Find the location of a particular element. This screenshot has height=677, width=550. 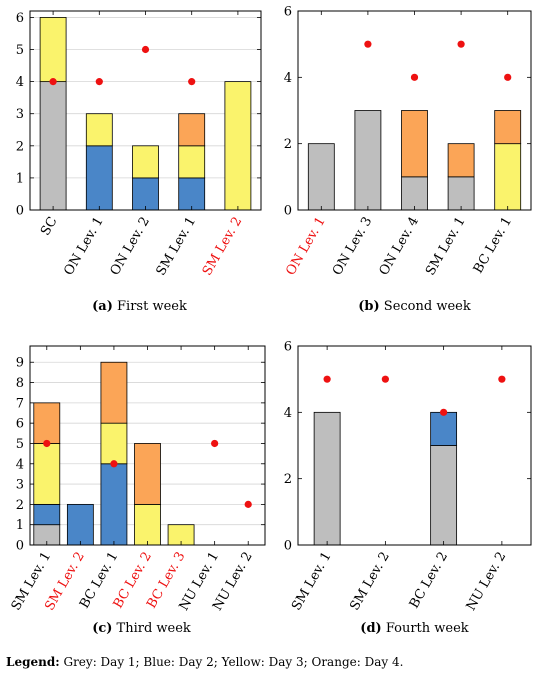

legend-label: Legend: is located at coordinates (33, 662).